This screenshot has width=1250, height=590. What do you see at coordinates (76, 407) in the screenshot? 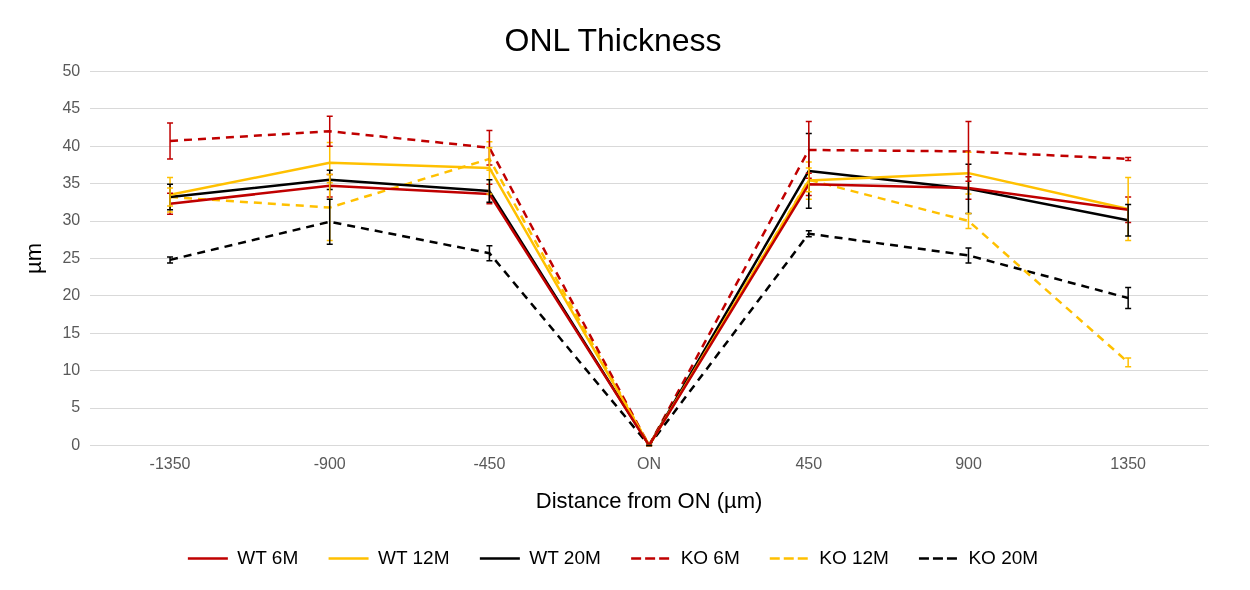
I see `y-tick-label: 5` at bounding box center [76, 407].